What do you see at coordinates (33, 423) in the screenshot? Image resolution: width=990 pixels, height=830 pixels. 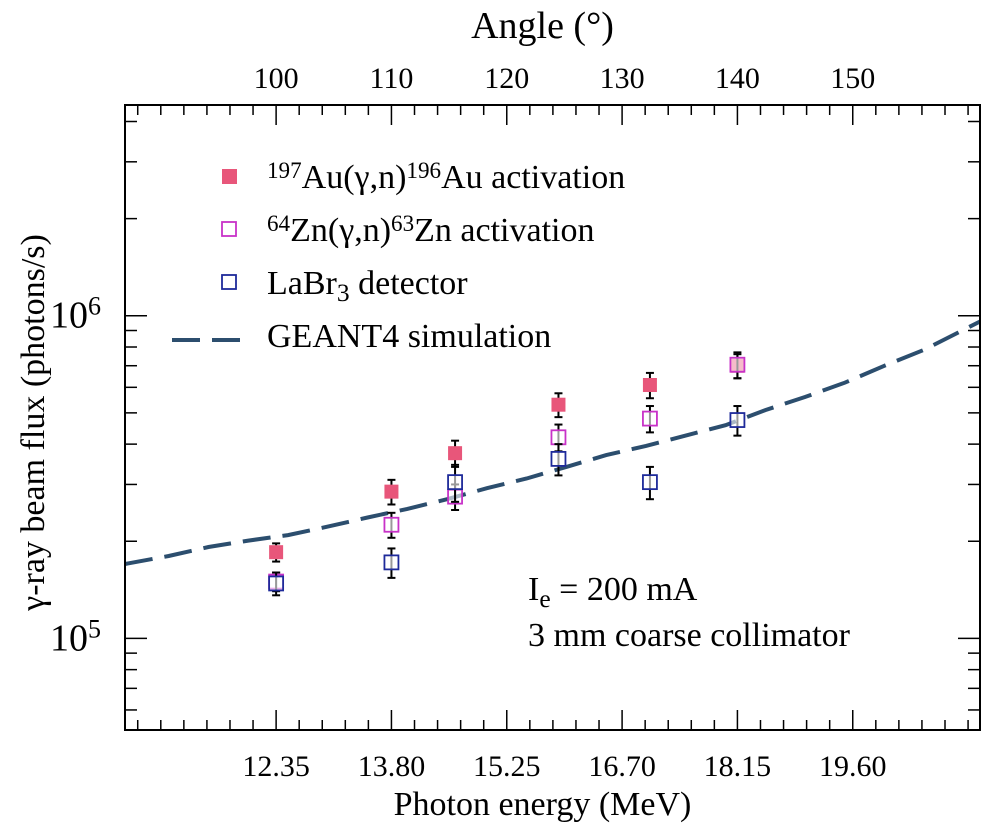 I see `y-axis-label: γ-ray beam flux (photons/s)` at bounding box center [33, 423].